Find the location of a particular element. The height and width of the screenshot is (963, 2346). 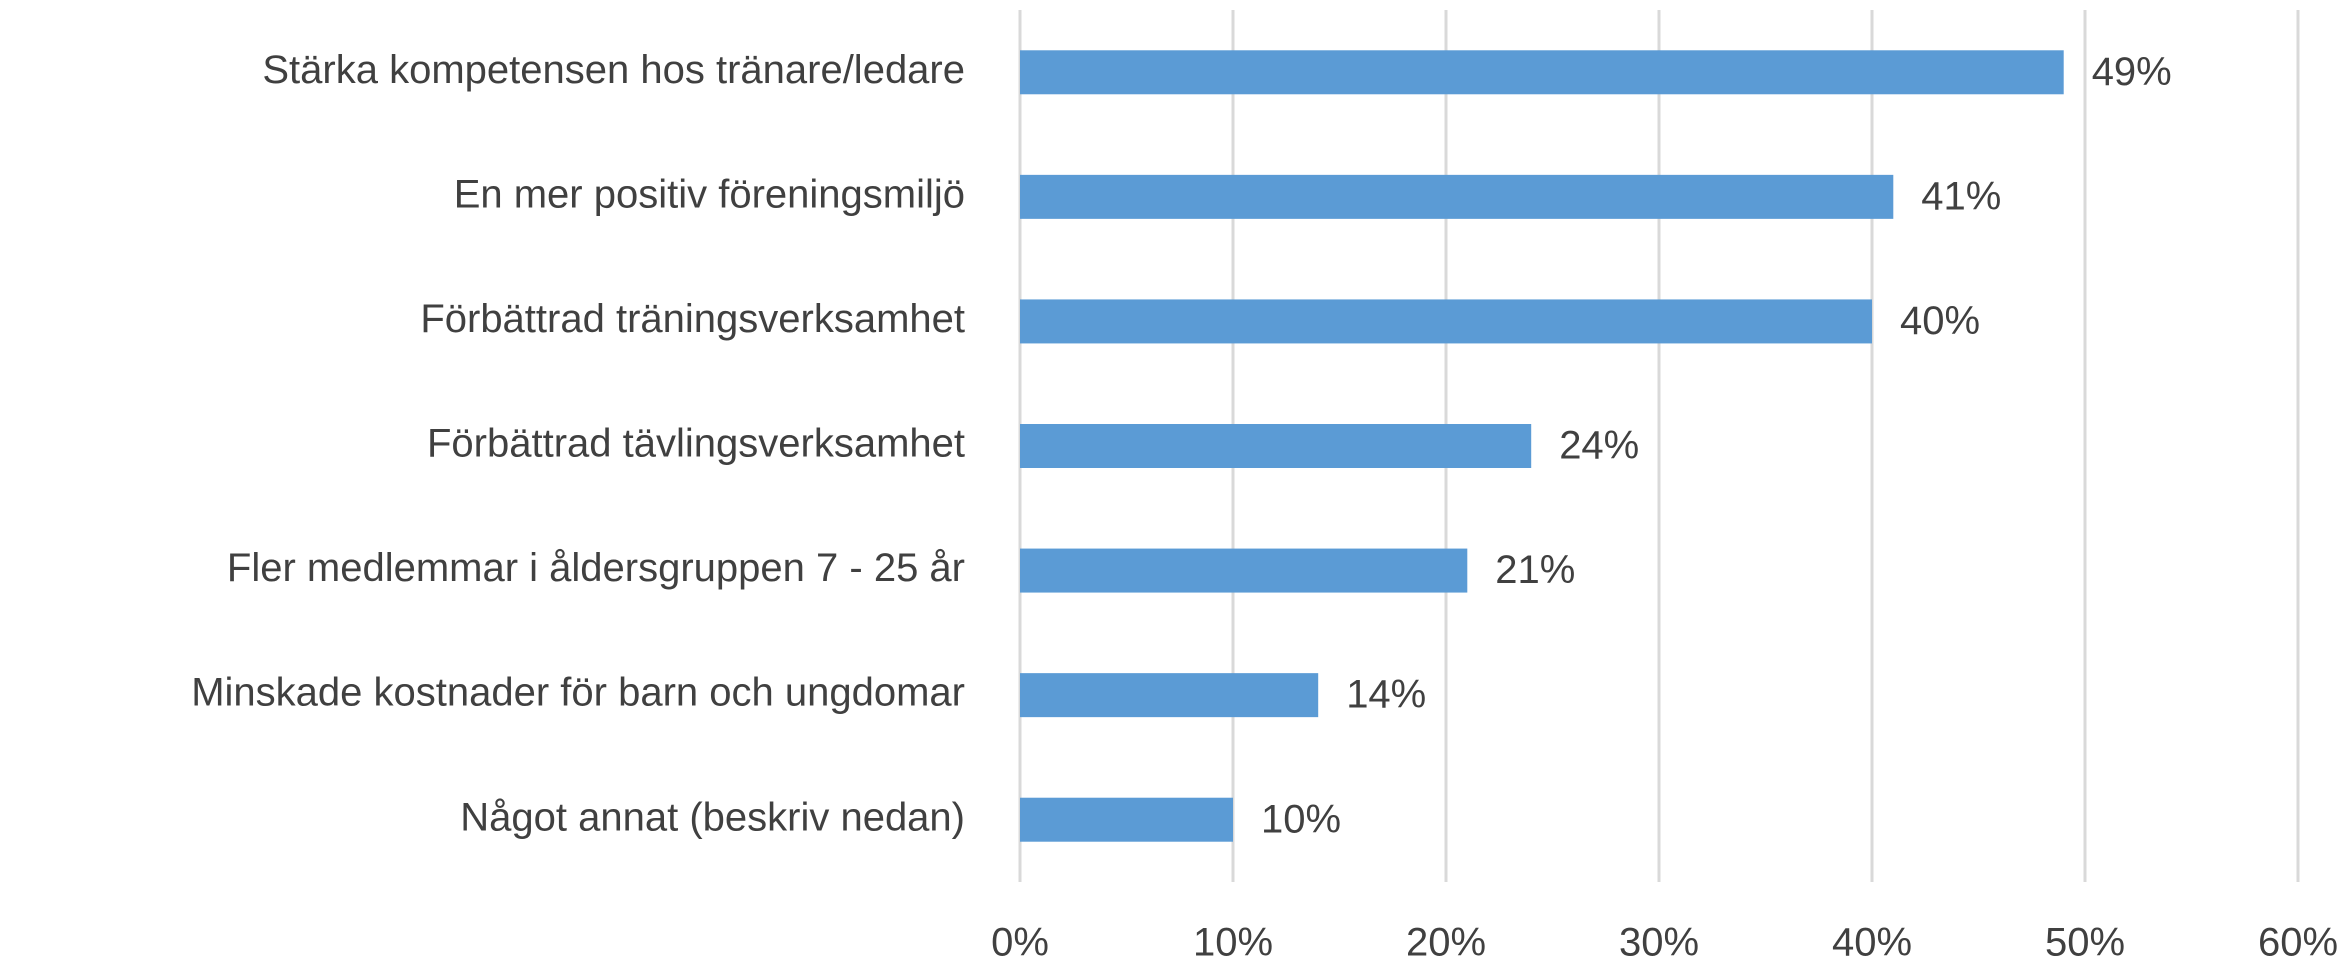

x-tick-label: 50% is located at coordinates (2085, 942).